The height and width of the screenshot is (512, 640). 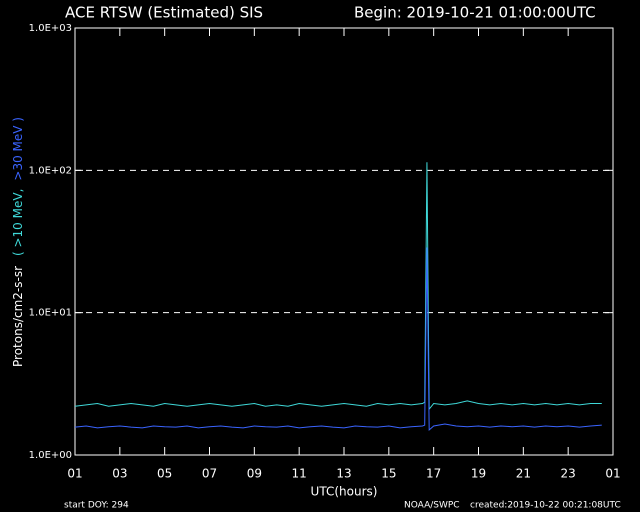 What do you see at coordinates (164, 474) in the screenshot?
I see `x-tick-label: 05` at bounding box center [164, 474].